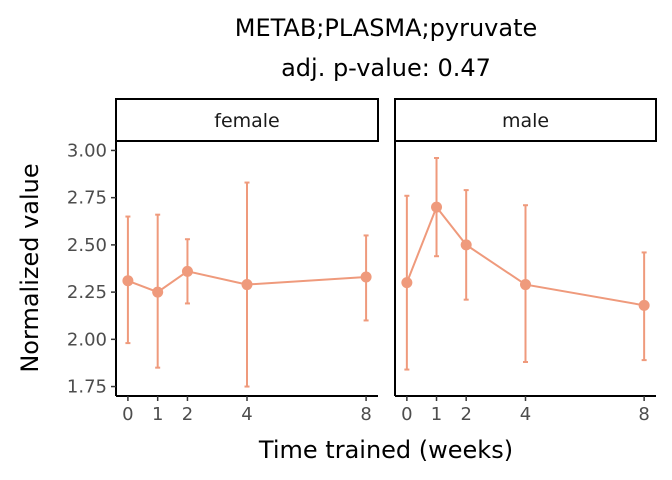 The width and height of the screenshot is (672, 480). What do you see at coordinates (87, 339) in the screenshot?
I see `y-tick-label: 2.00` at bounding box center [87, 339].